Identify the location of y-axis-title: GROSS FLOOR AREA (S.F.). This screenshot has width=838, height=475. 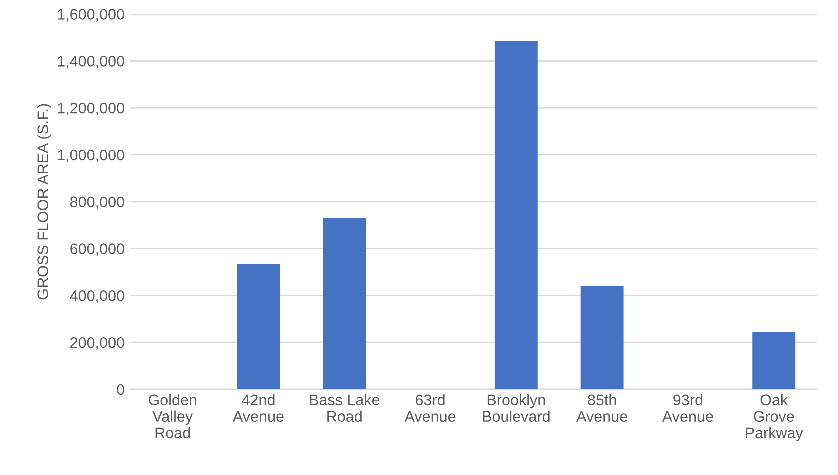
(44, 202).